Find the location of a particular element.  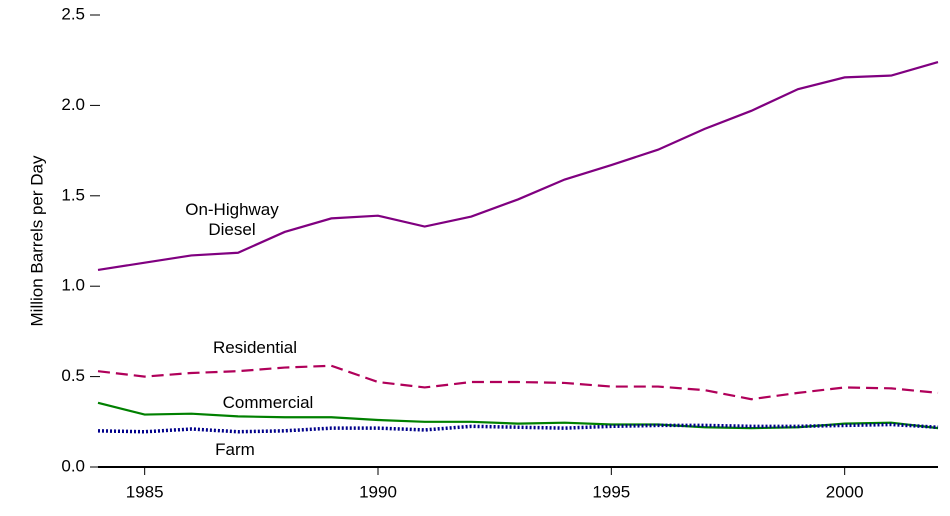

x-tick-label: 1995 is located at coordinates (611, 491).